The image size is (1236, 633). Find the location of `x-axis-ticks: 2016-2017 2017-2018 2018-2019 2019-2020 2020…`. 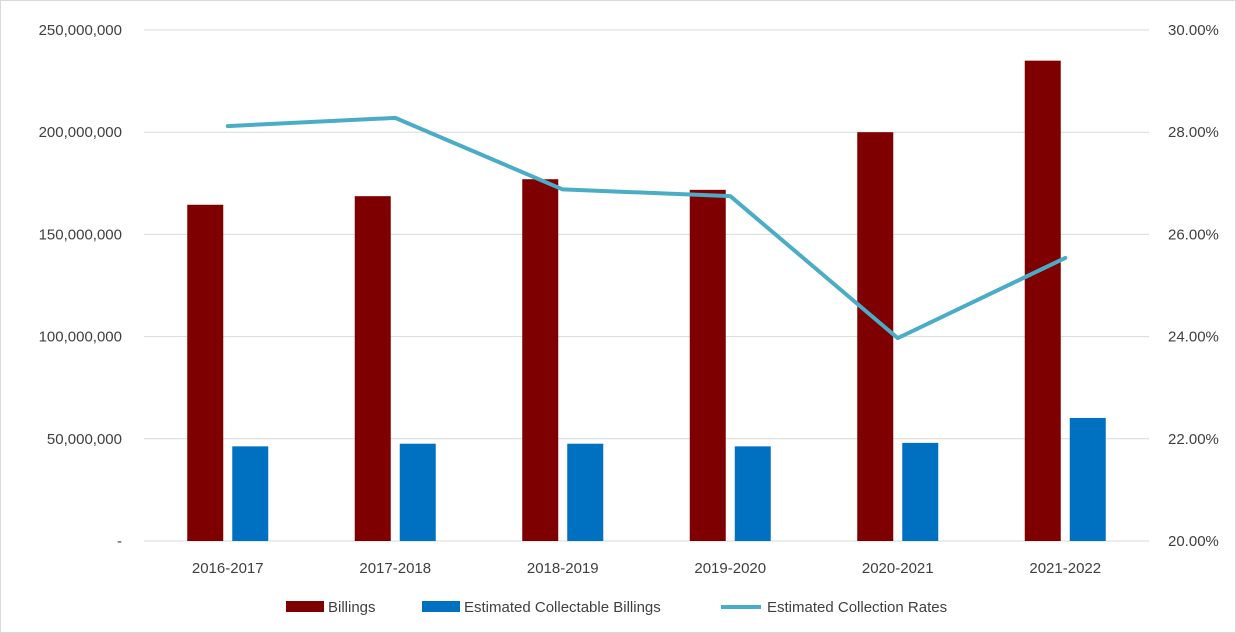

x-axis-ticks: 2016-2017 2017-2018 2018-2019 2019-2020 2020… is located at coordinates (646, 568).